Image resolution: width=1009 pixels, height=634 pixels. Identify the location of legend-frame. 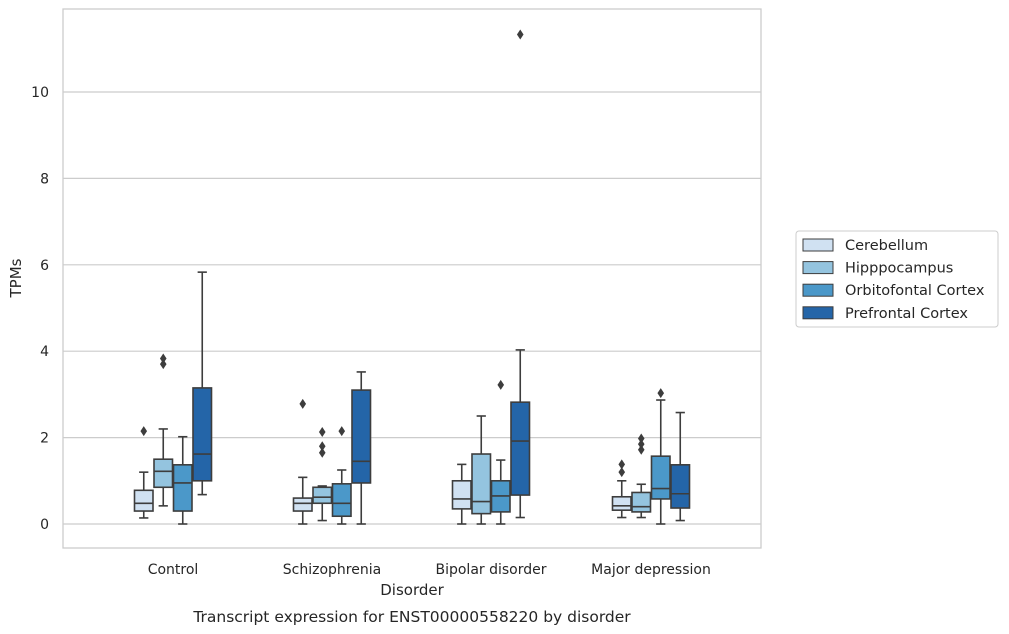
(897, 279).